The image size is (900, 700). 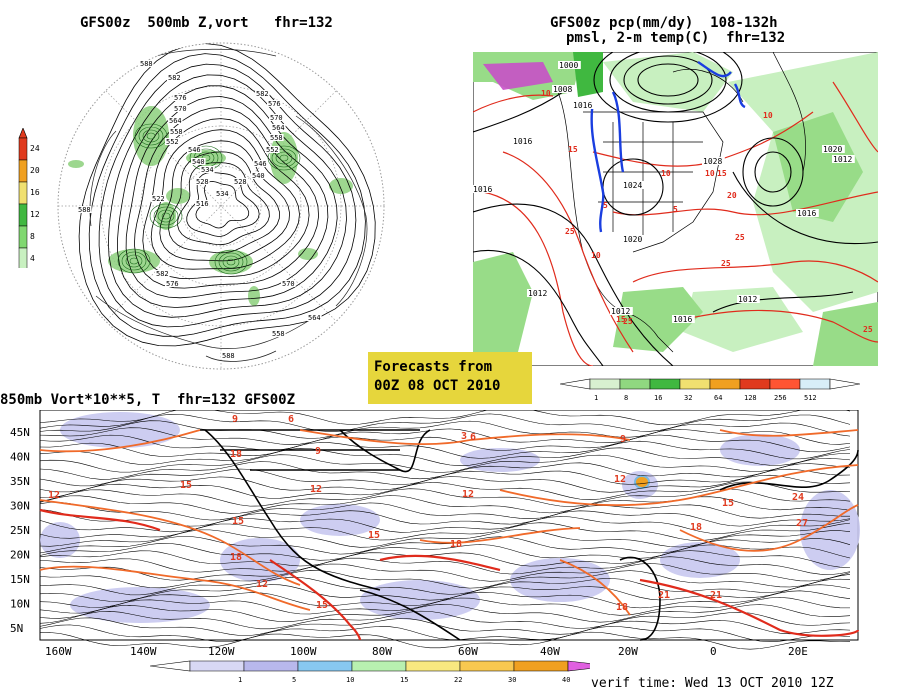 I want to click on colorbar-label: 8, so click(x=32, y=236).